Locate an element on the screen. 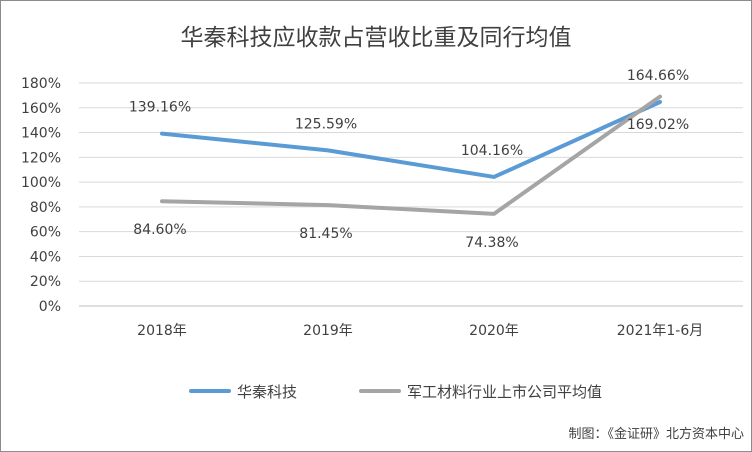 The height and width of the screenshot is (452, 752). legend-label-1: 华秦科技 is located at coordinates (267, 392).